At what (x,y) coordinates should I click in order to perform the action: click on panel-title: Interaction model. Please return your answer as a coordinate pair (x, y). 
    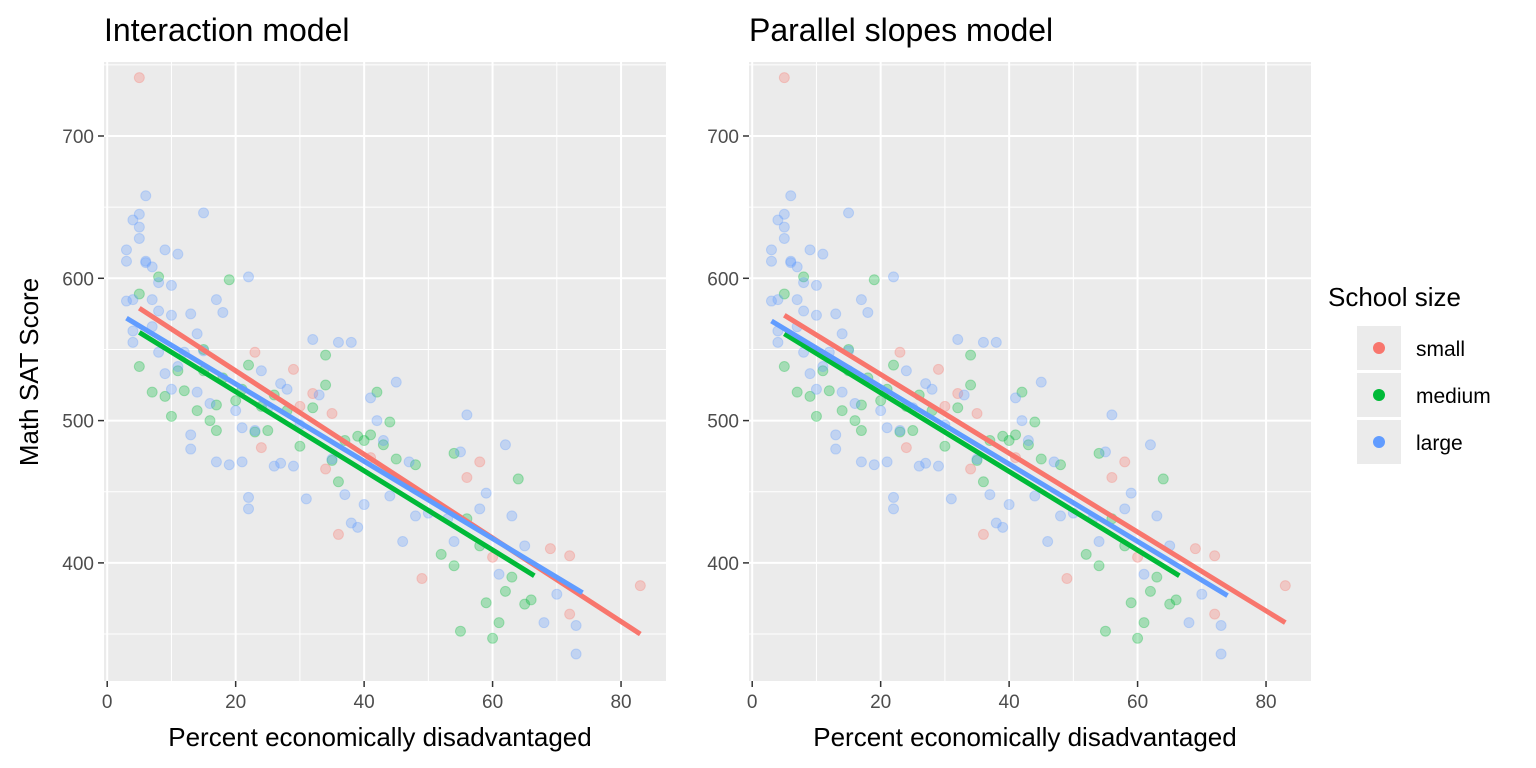
    Looking at the image, I should click on (226, 30).